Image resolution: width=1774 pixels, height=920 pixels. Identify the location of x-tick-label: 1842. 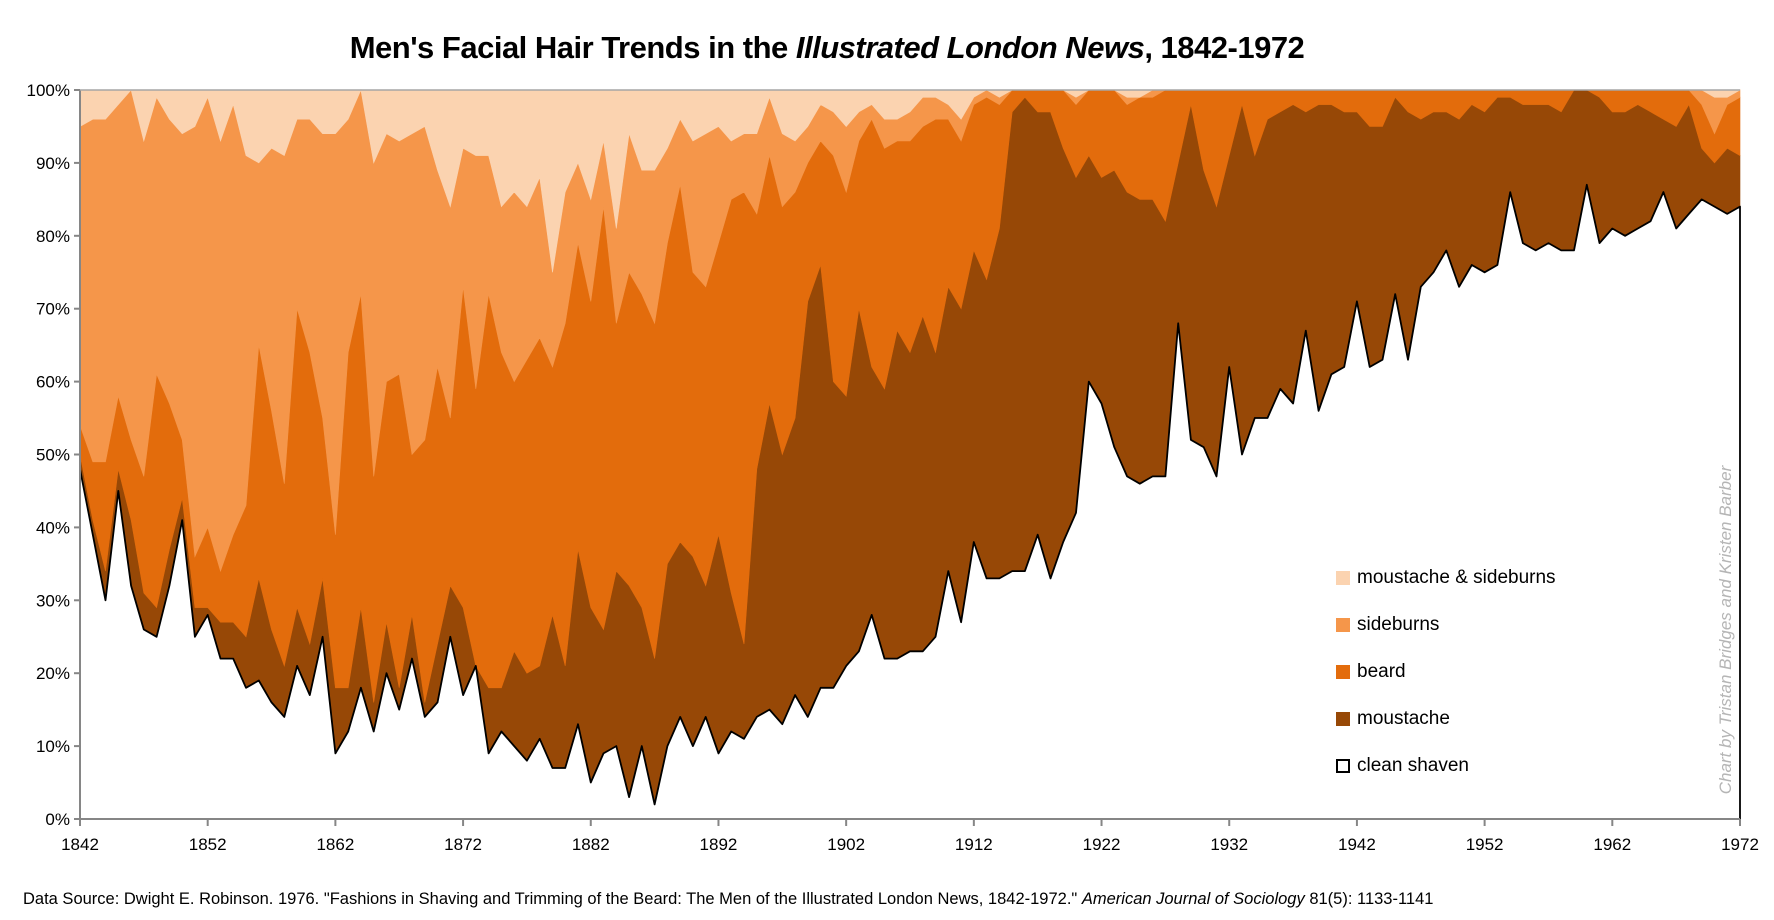
(80, 844).